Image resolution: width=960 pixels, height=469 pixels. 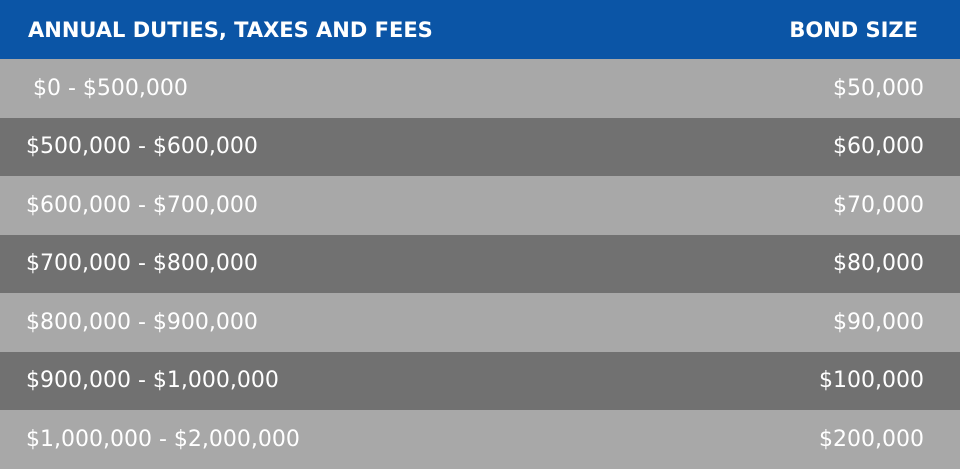 What do you see at coordinates (878, 147) in the screenshot?
I see `table-cell: $60,000` at bounding box center [878, 147].